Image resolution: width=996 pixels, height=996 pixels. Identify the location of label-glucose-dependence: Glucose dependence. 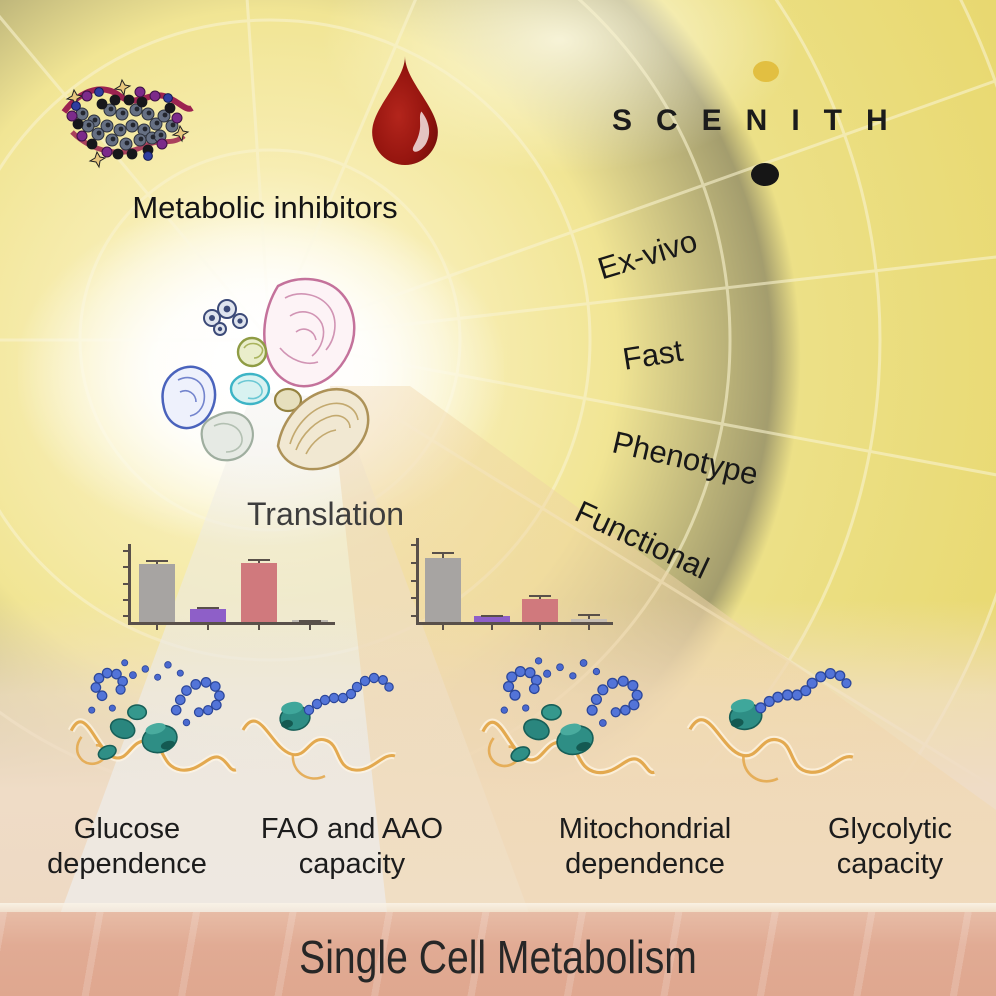
(127, 846).